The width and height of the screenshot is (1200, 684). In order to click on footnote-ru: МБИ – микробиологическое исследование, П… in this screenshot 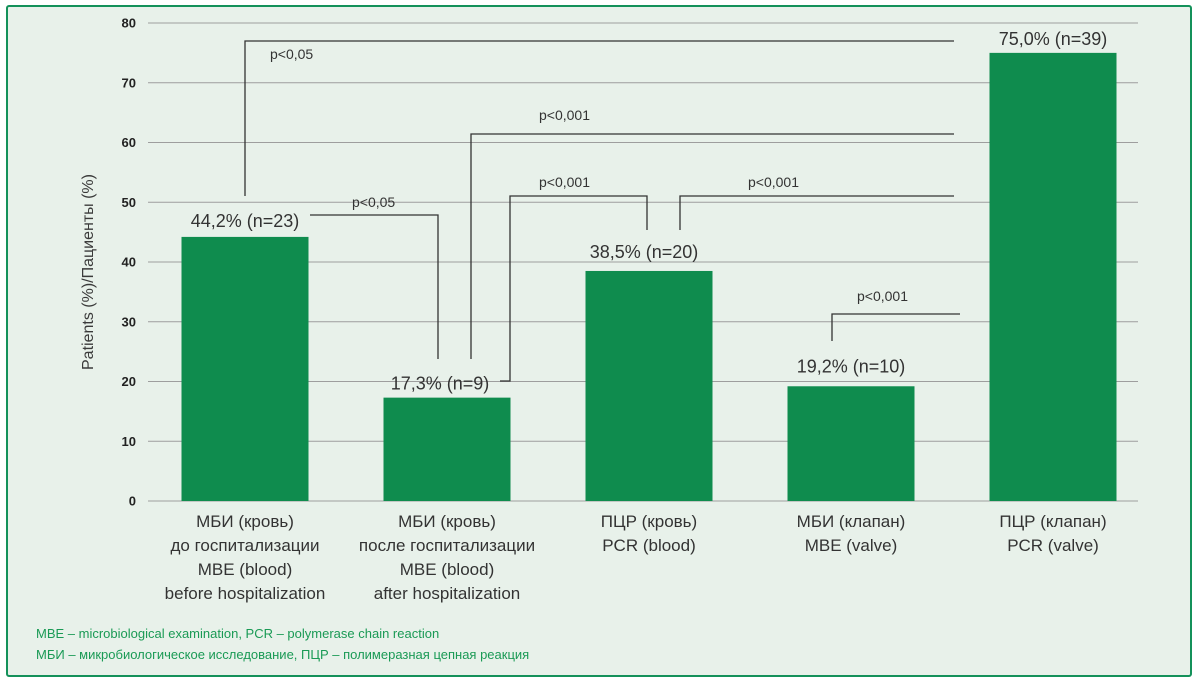, I will do `click(283, 654)`.